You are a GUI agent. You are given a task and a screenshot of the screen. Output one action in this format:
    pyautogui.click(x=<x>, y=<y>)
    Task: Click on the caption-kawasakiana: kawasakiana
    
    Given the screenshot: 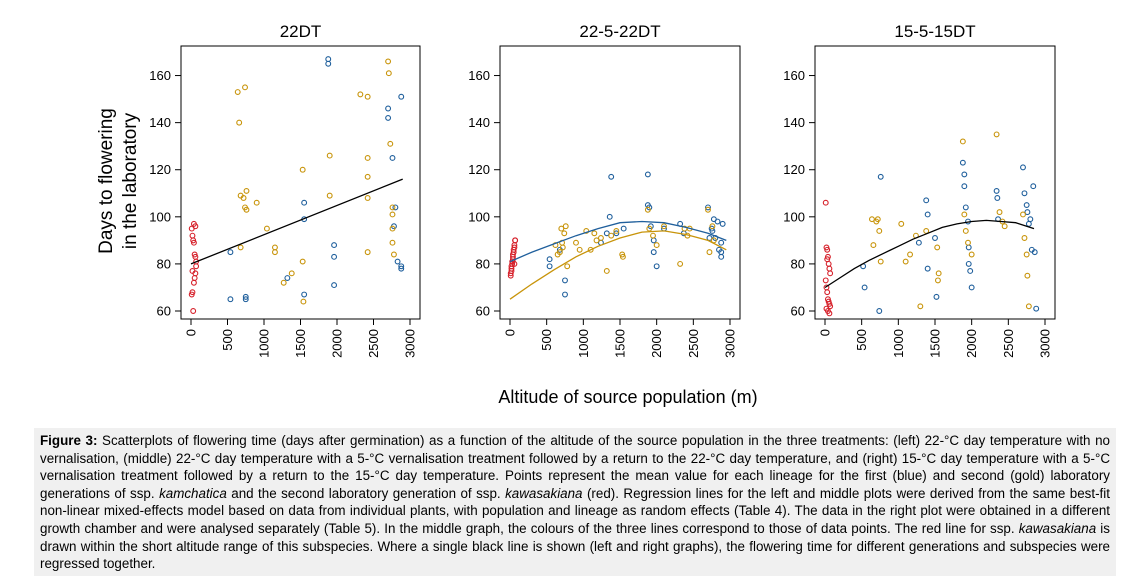 What is the action you would take?
    pyautogui.click(x=544, y=493)
    